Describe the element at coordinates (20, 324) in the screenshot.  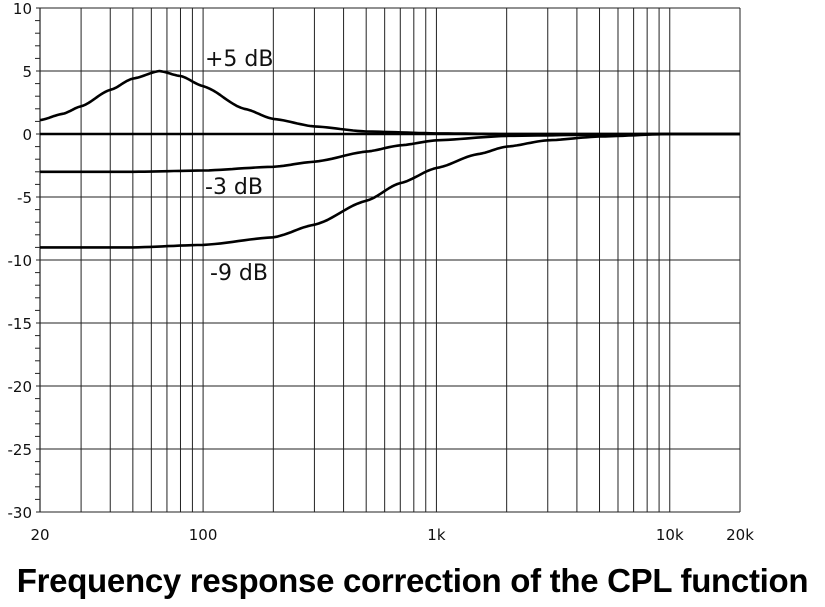
I see `y-tick-label: -15` at that location.